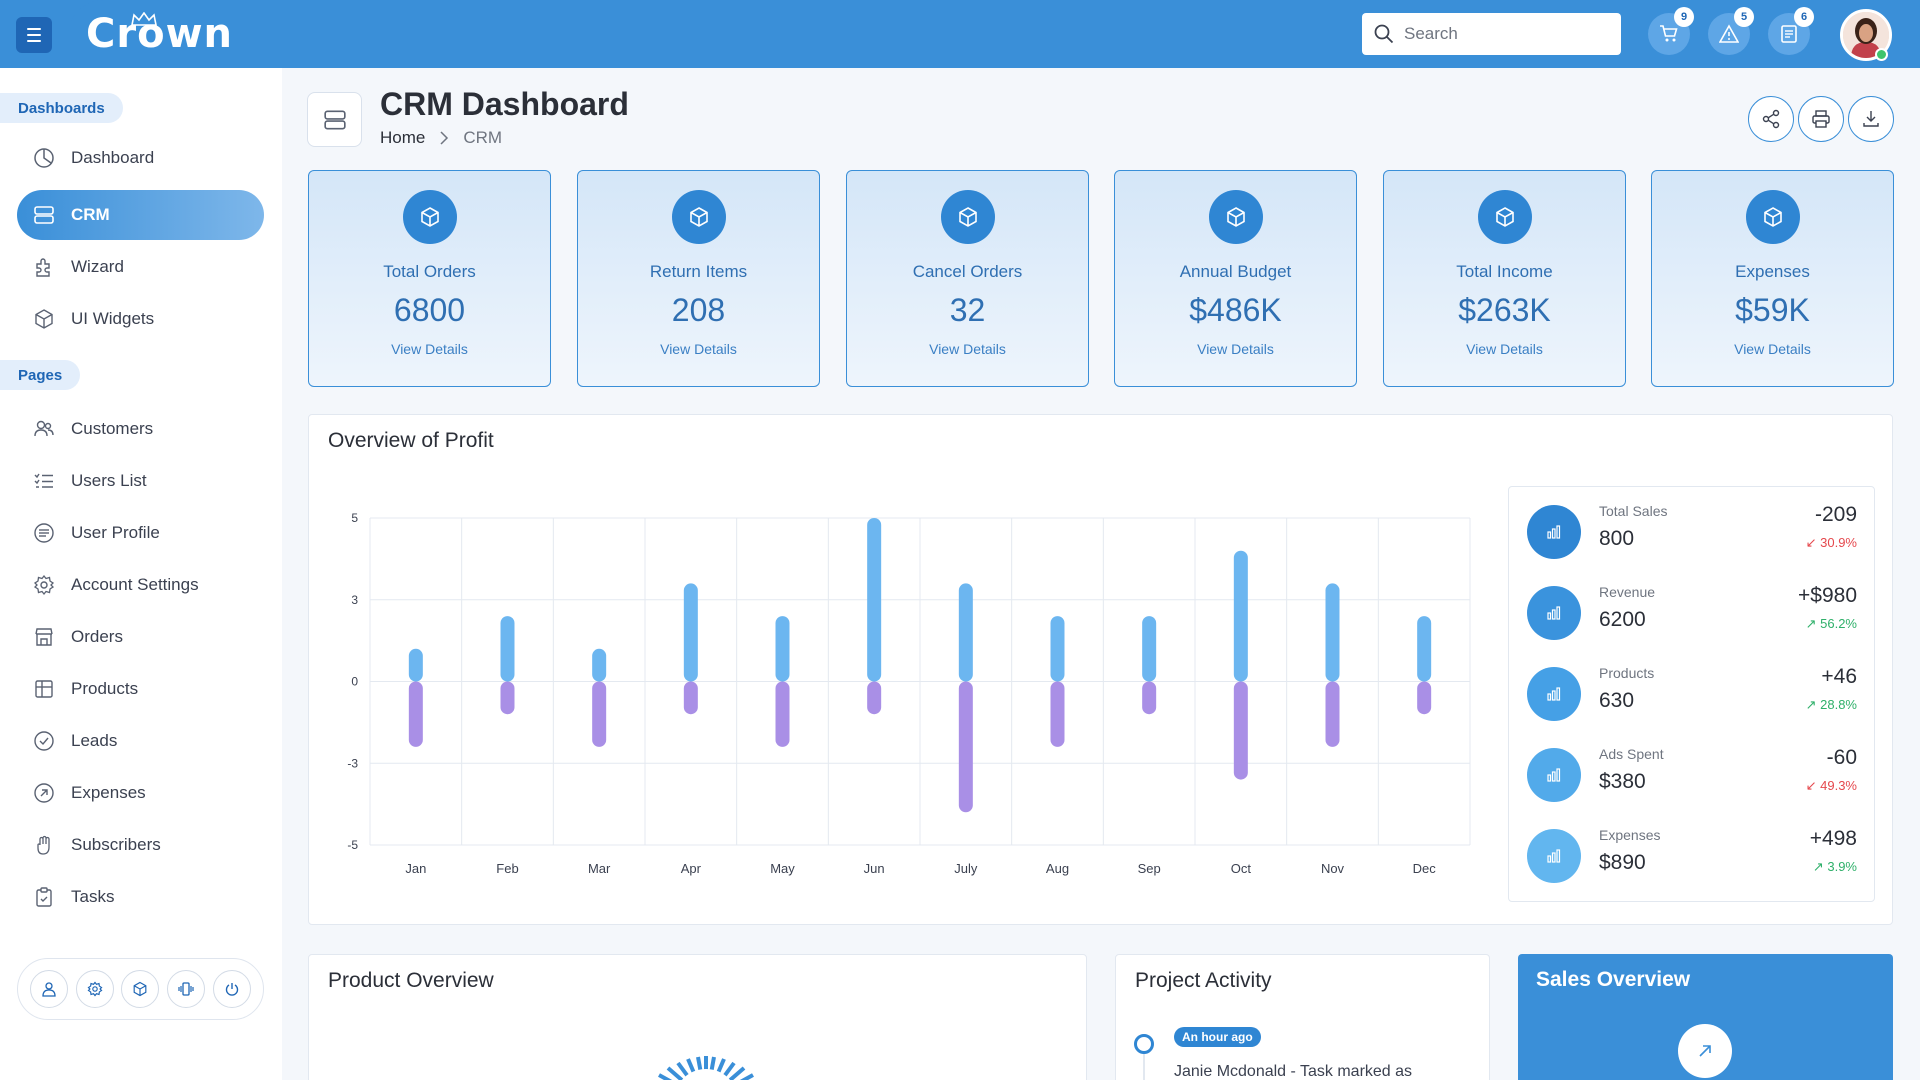 The image size is (1920, 1080). Describe the element at coordinates (159, 34) in the screenshot. I see `logo-text: Crown` at that location.